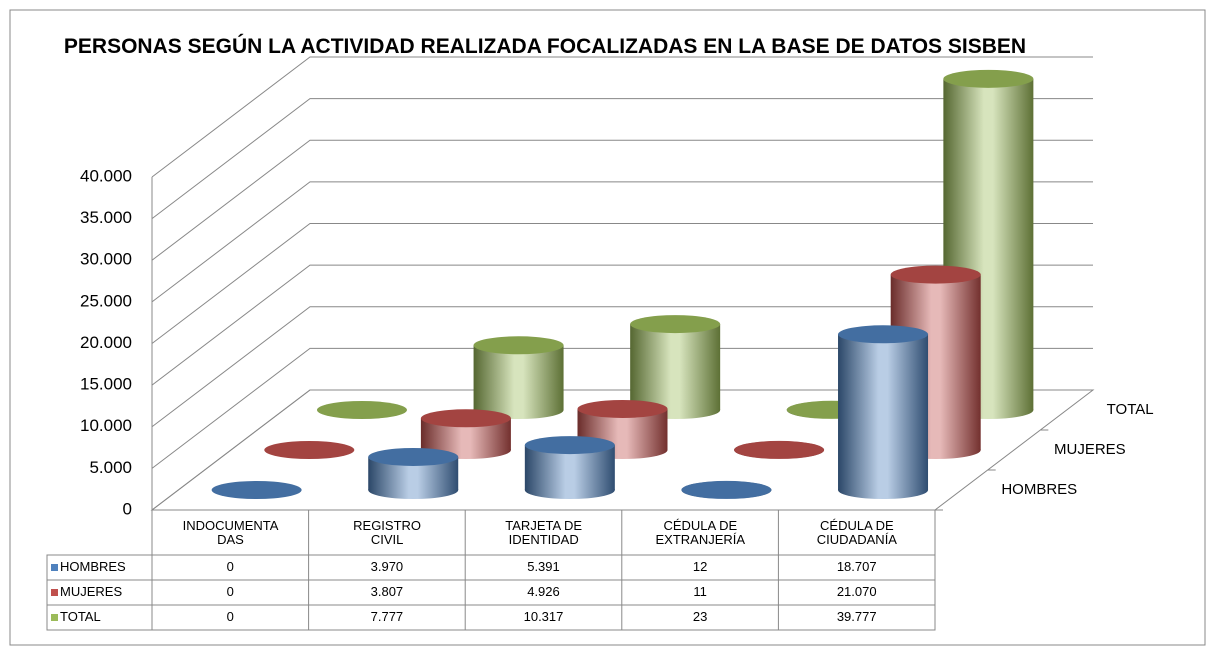 This screenshot has width=1216, height=655. What do you see at coordinates (91, 591) in the screenshot?
I see `legend-label: MUJERES` at bounding box center [91, 591].